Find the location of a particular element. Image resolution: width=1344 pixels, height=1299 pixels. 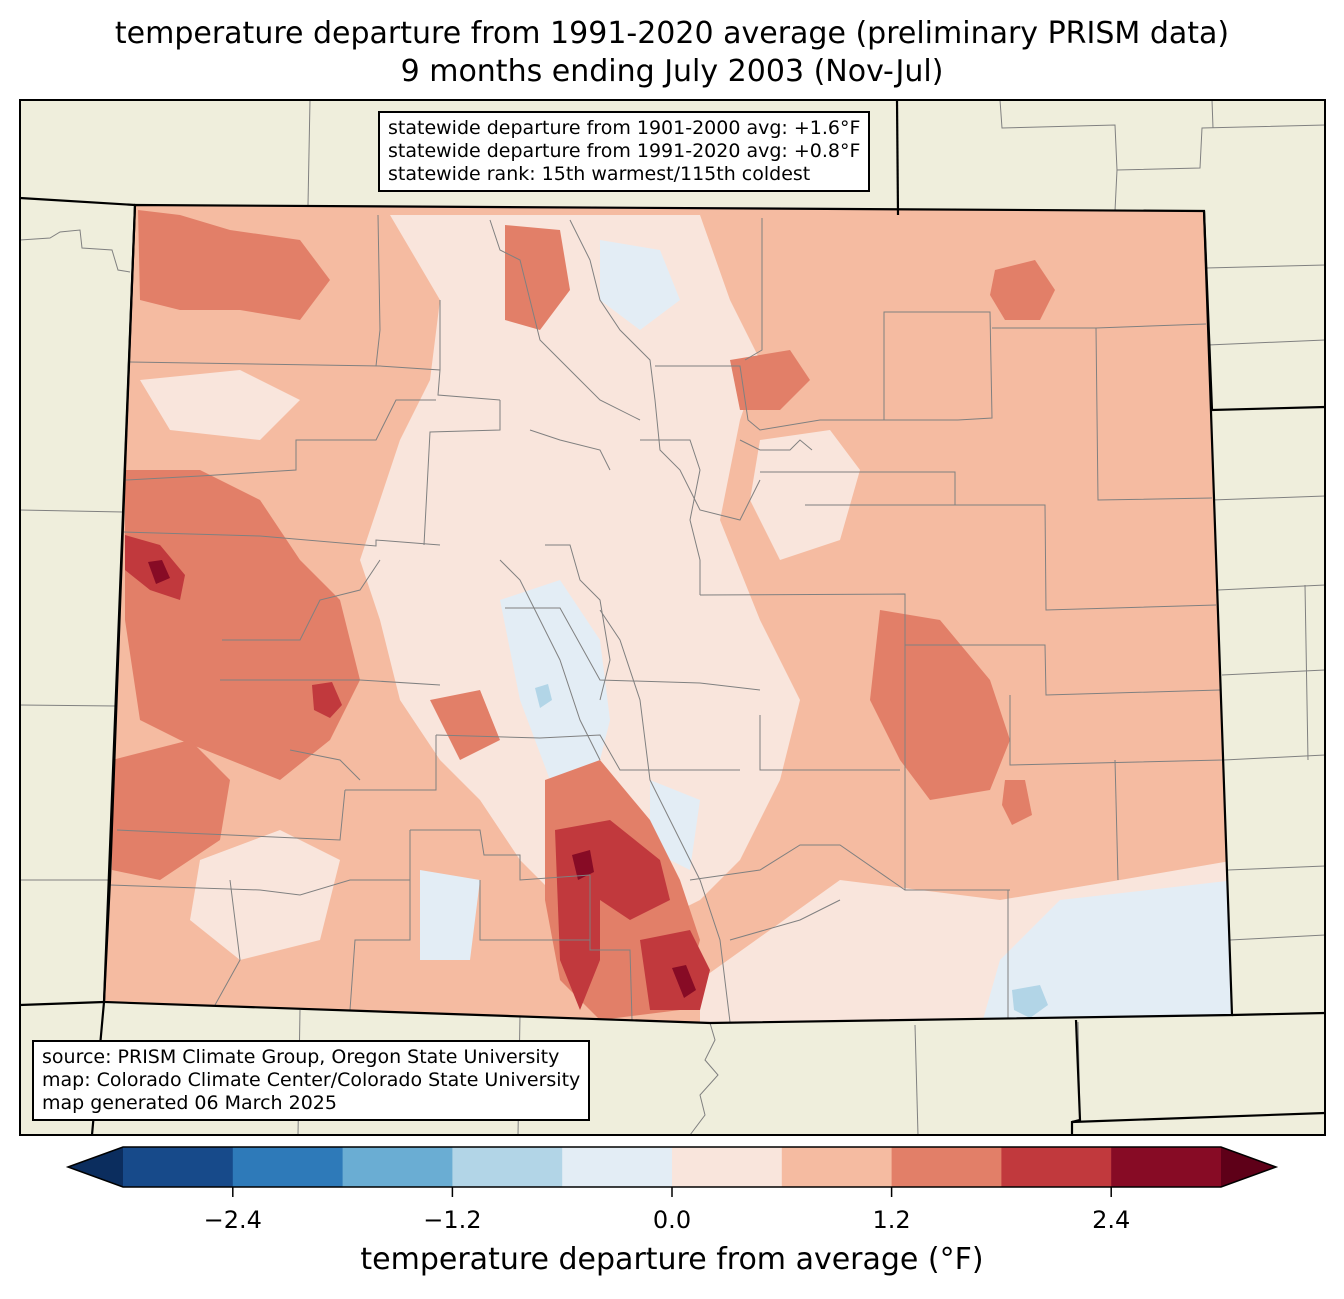

colorbar-tick-label: −2.4 is located at coordinates (232, 1220).